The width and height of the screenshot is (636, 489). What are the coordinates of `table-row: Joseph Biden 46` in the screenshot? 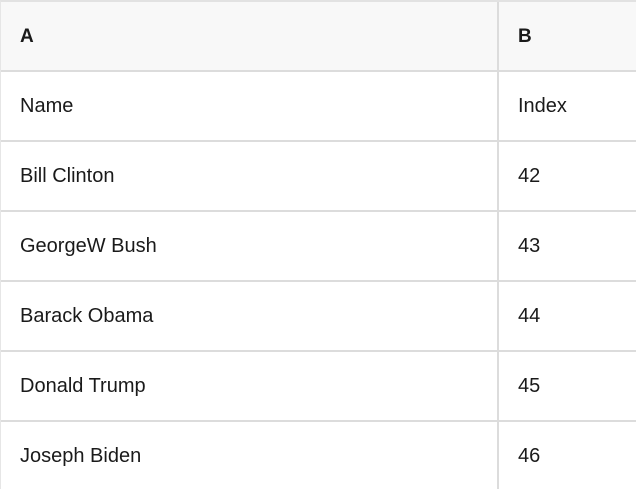 It's located at (318, 455).